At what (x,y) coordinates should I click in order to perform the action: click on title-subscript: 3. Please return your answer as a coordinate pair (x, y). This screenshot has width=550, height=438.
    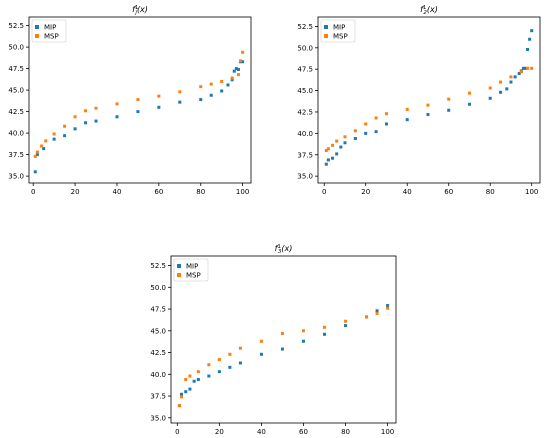
    Looking at the image, I should click on (280, 252).